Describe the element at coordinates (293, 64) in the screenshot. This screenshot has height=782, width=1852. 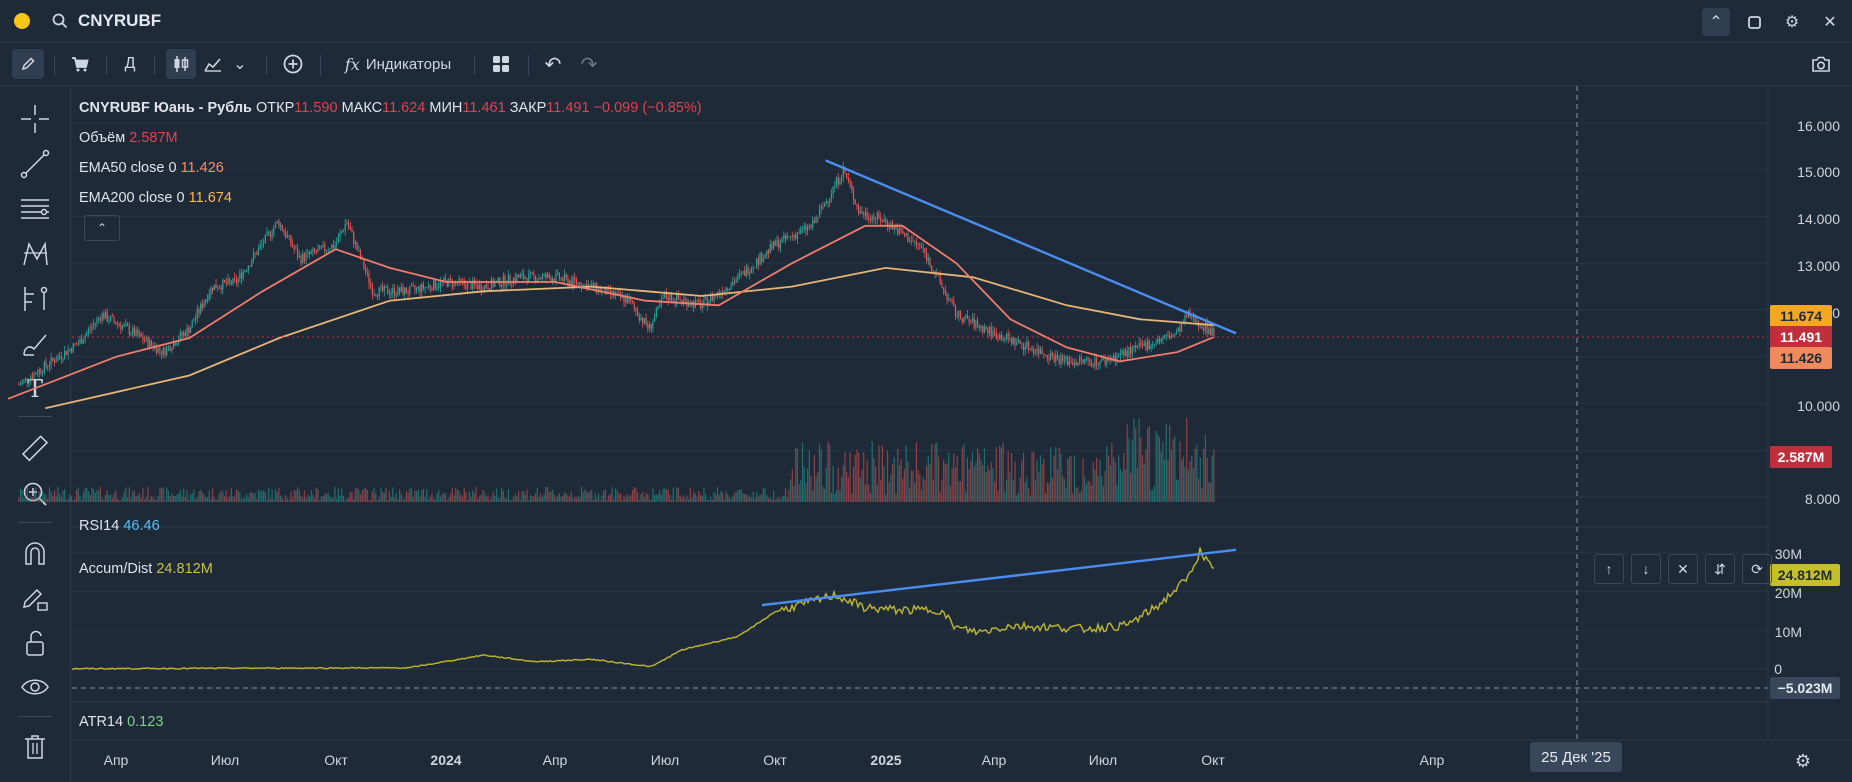
I see `add-button` at that location.